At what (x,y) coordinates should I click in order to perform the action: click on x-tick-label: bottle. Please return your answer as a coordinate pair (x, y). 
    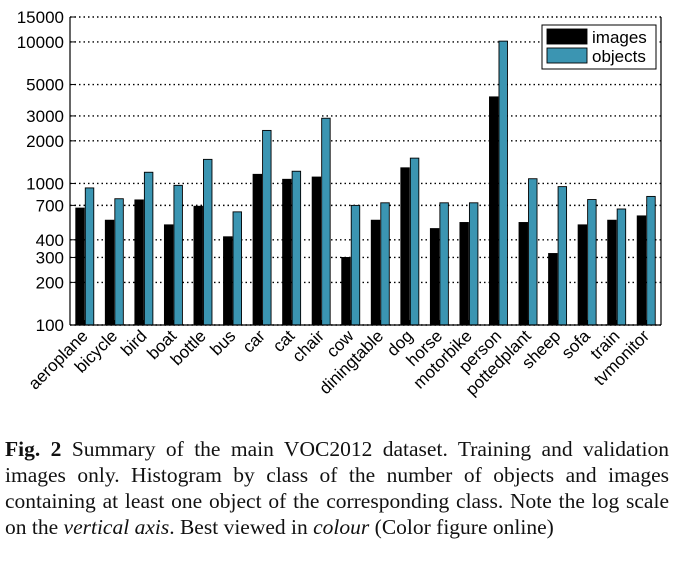
    Looking at the image, I should click on (188, 347).